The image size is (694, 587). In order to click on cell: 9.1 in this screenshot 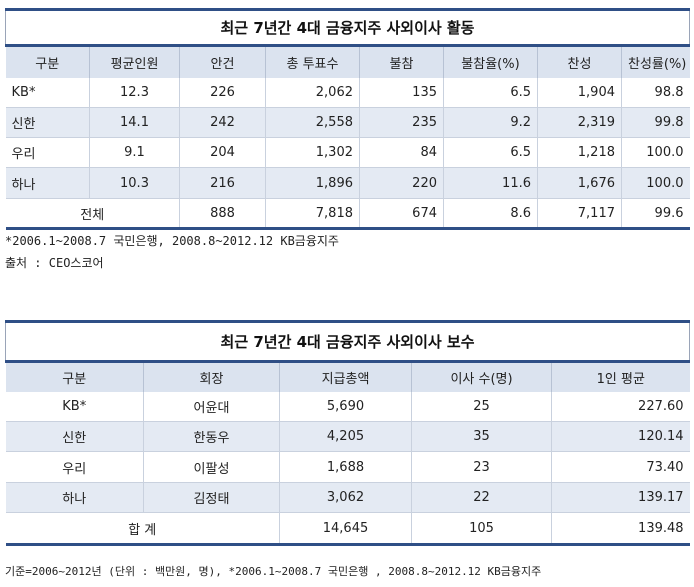, I will do `click(134, 152)`.